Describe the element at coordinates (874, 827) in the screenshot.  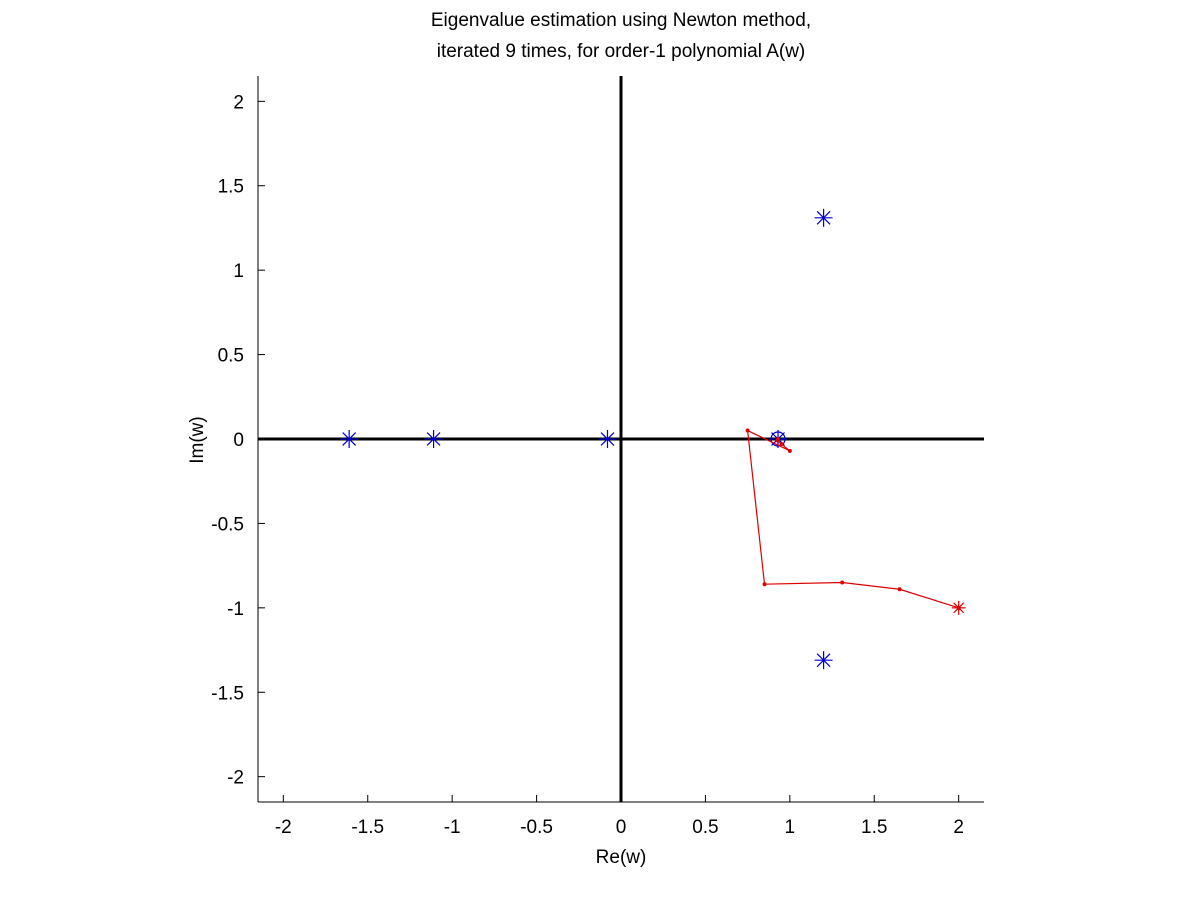
I see `x-tick-label: 1.5` at that location.